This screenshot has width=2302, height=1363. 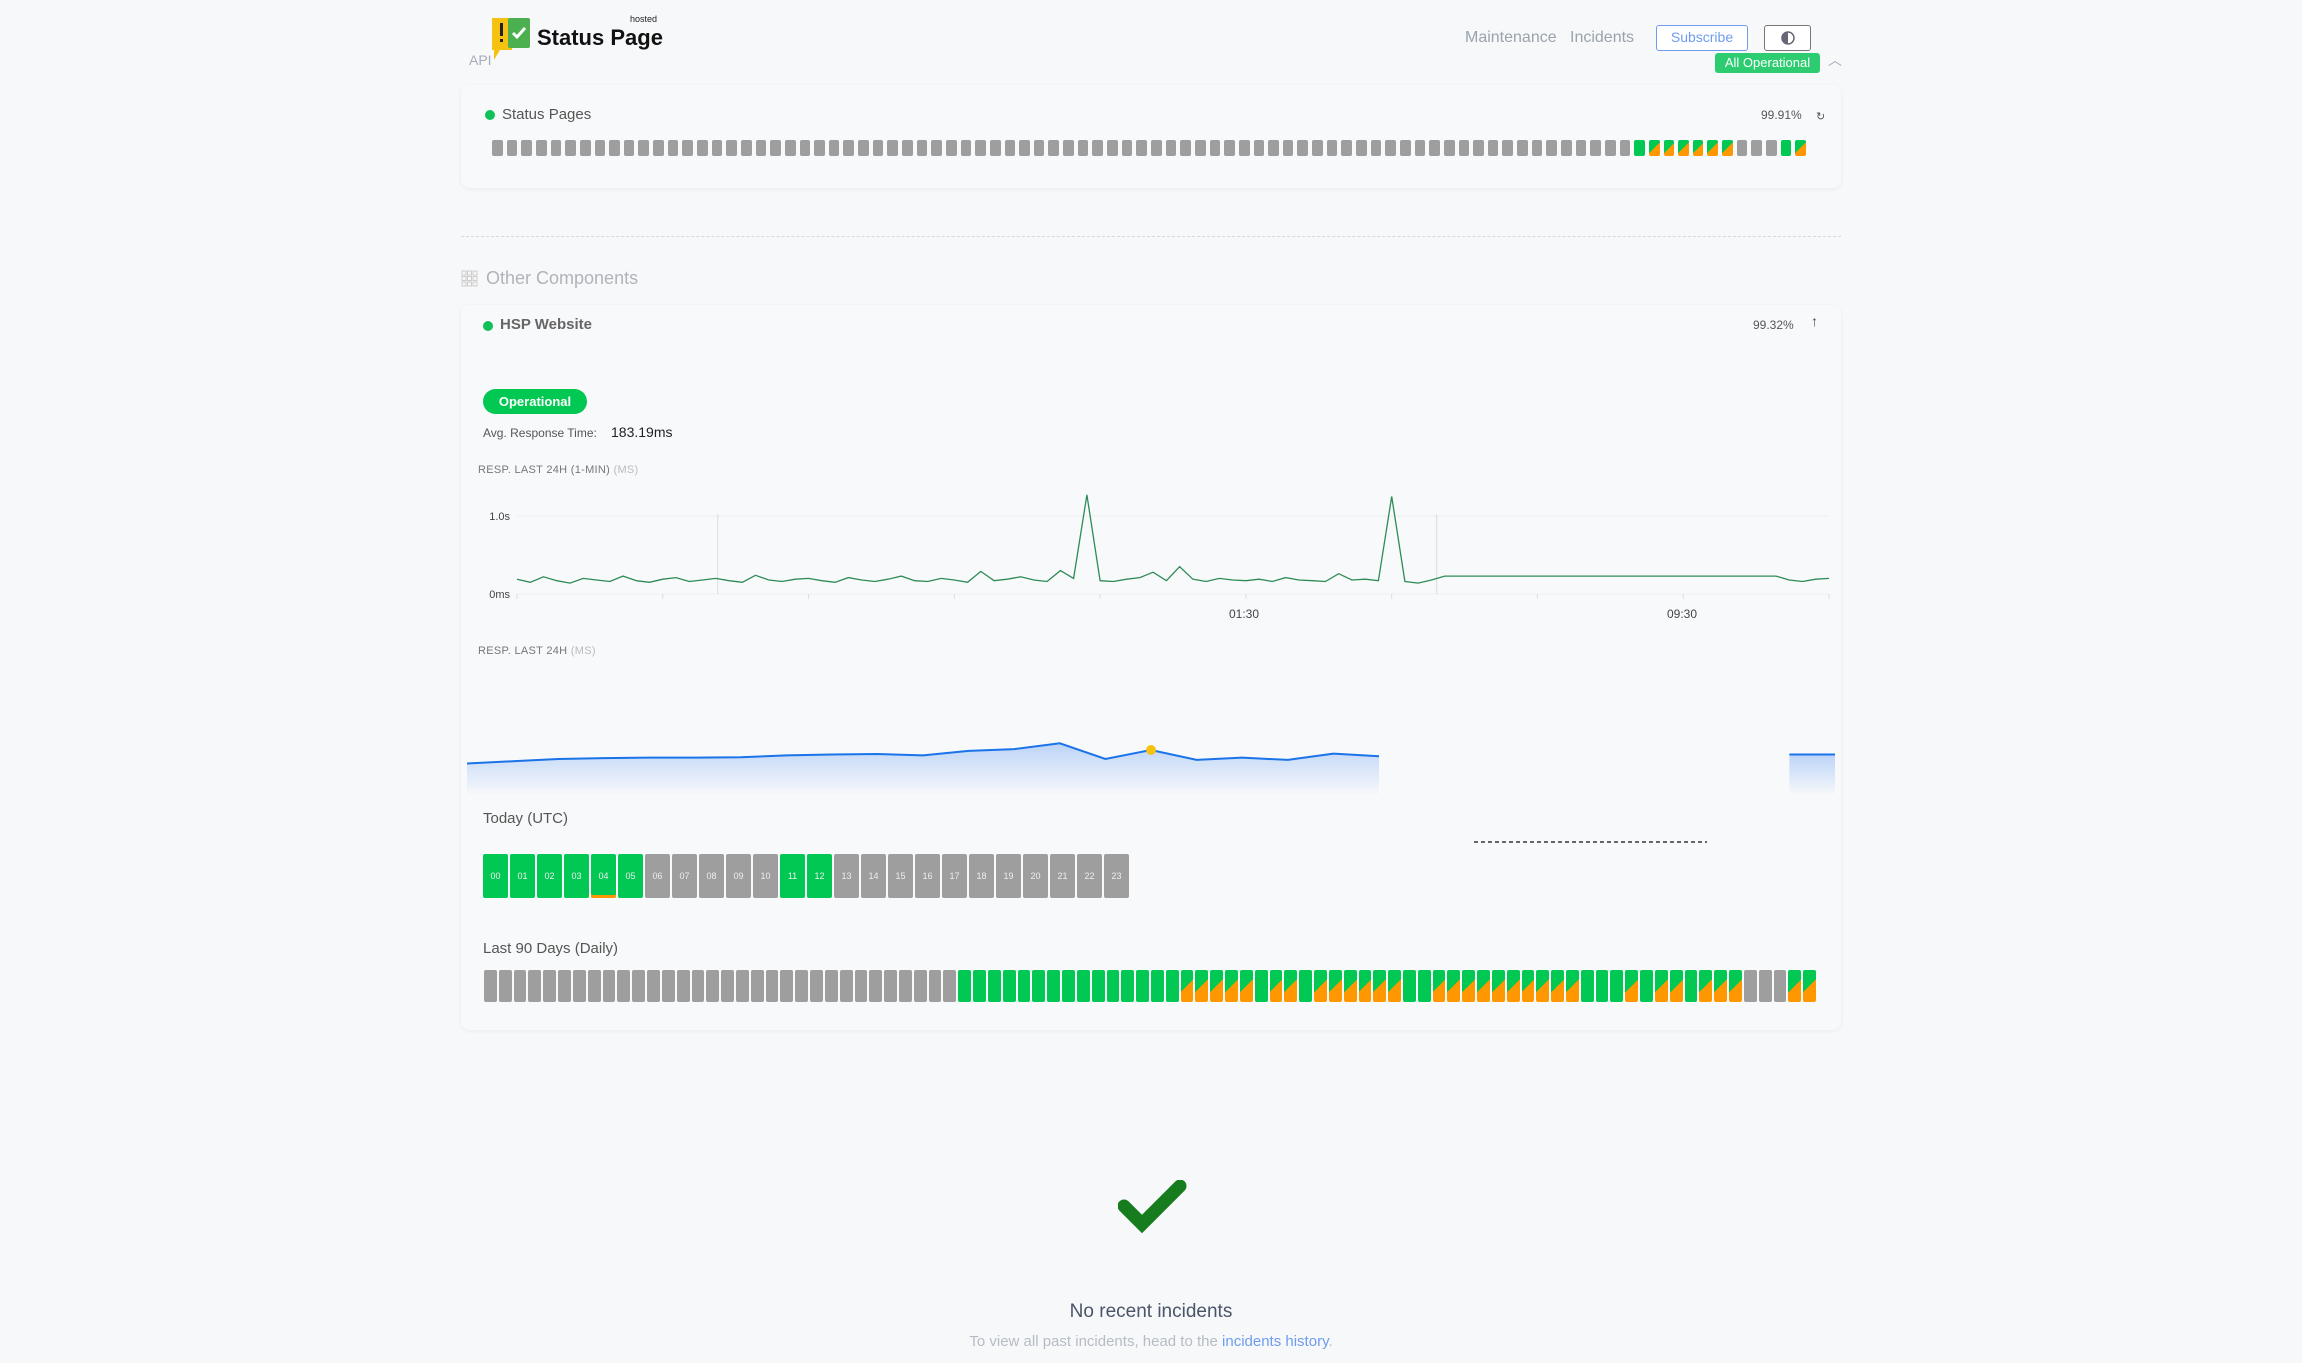 What do you see at coordinates (1787, 38) in the screenshot?
I see `theme-toggle-button` at bounding box center [1787, 38].